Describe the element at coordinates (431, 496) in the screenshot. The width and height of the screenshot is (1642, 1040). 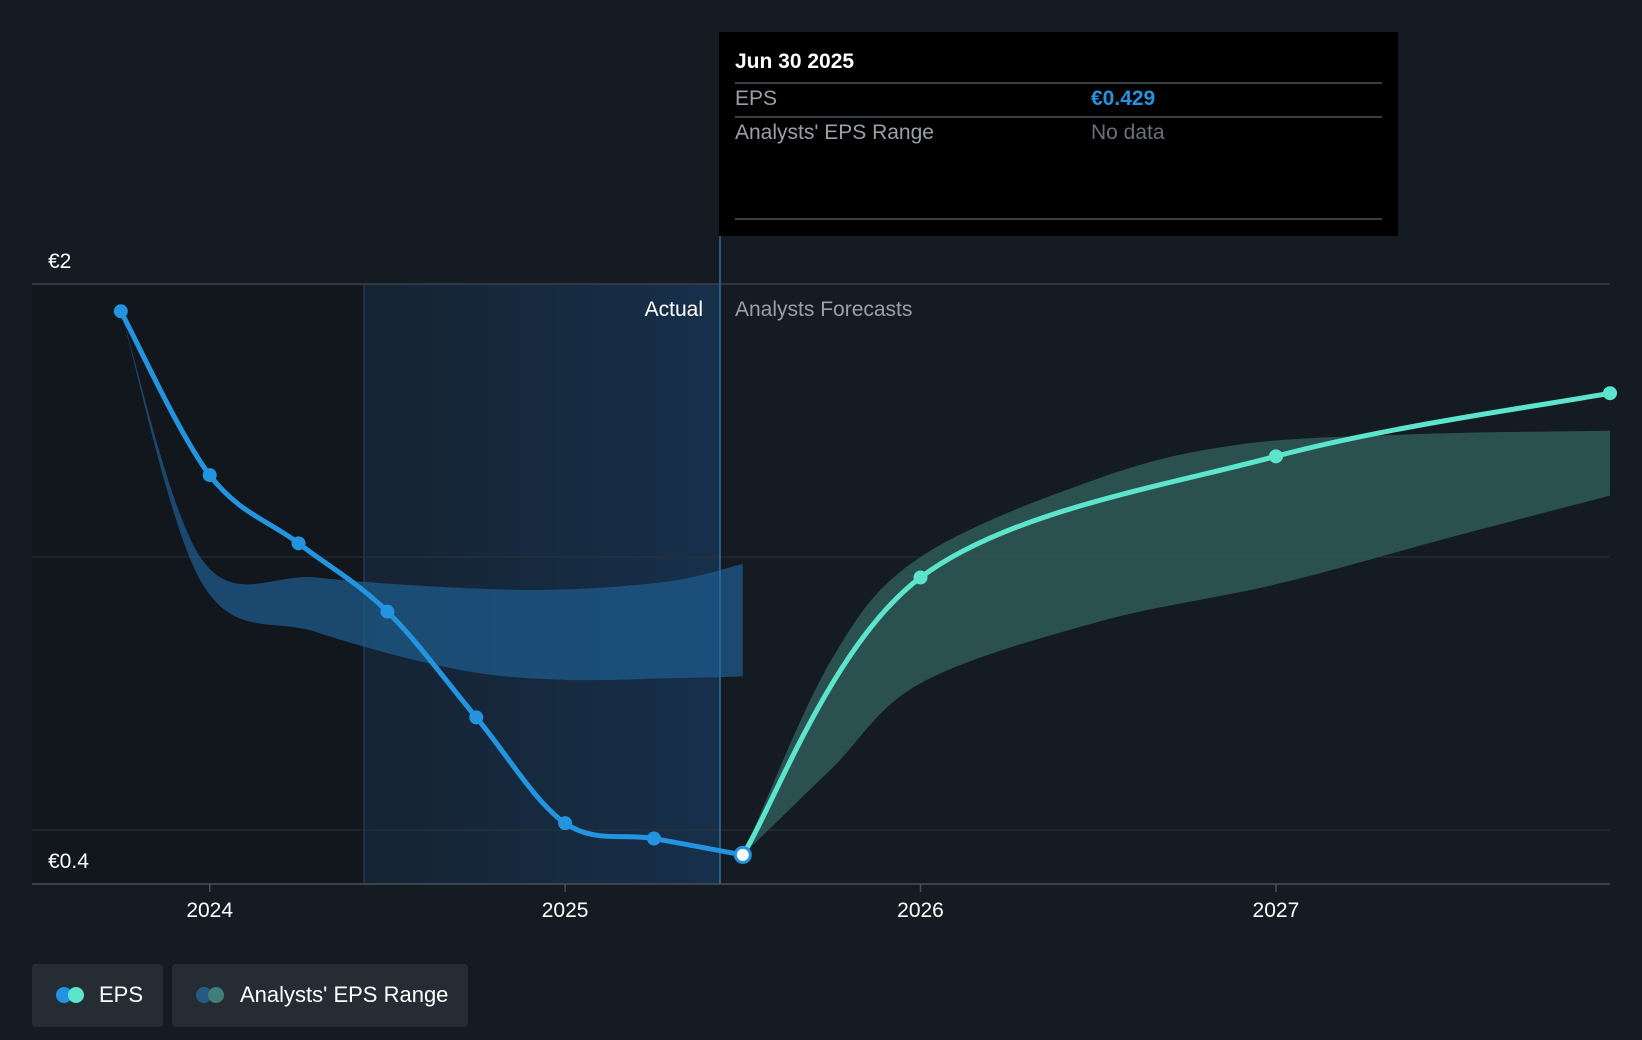
I see `range-band-past` at that location.